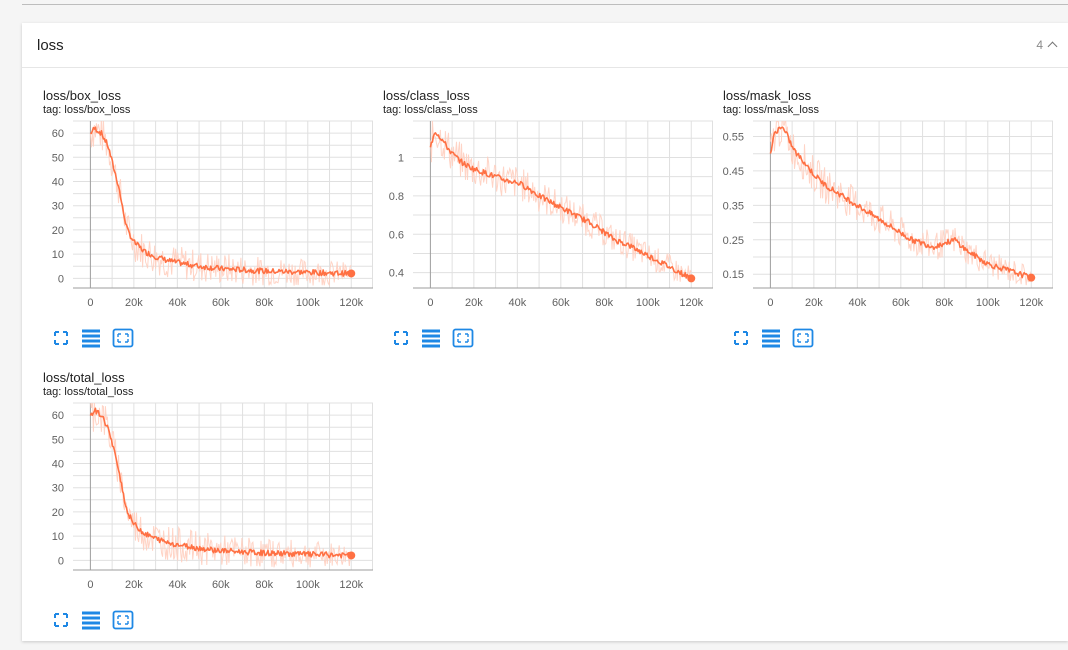 The height and width of the screenshot is (650, 1068). Describe the element at coordinates (88, 392) in the screenshot. I see `chart-tag: tag: loss/total_loss` at that location.